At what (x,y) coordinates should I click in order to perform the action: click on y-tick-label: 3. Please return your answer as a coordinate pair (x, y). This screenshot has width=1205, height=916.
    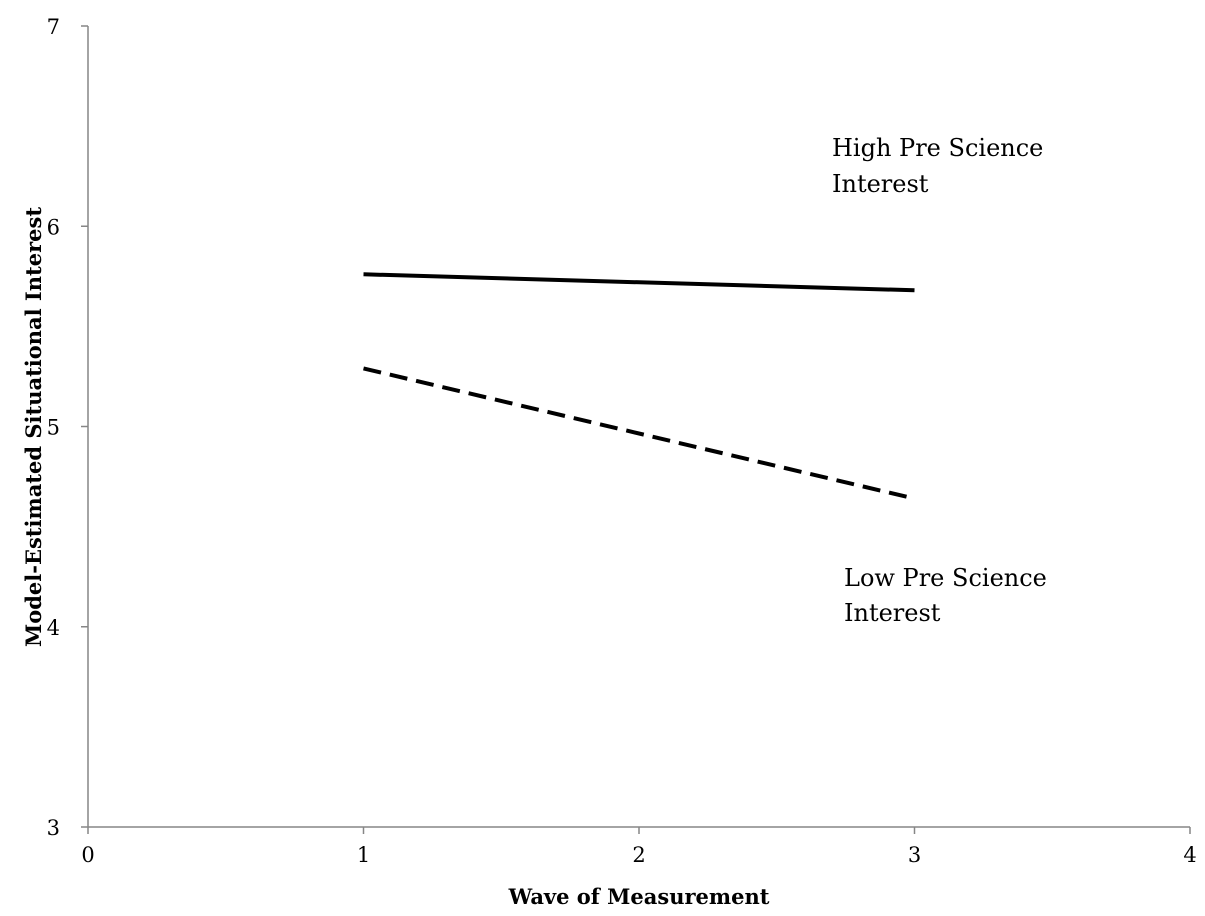
    Looking at the image, I should click on (53, 828).